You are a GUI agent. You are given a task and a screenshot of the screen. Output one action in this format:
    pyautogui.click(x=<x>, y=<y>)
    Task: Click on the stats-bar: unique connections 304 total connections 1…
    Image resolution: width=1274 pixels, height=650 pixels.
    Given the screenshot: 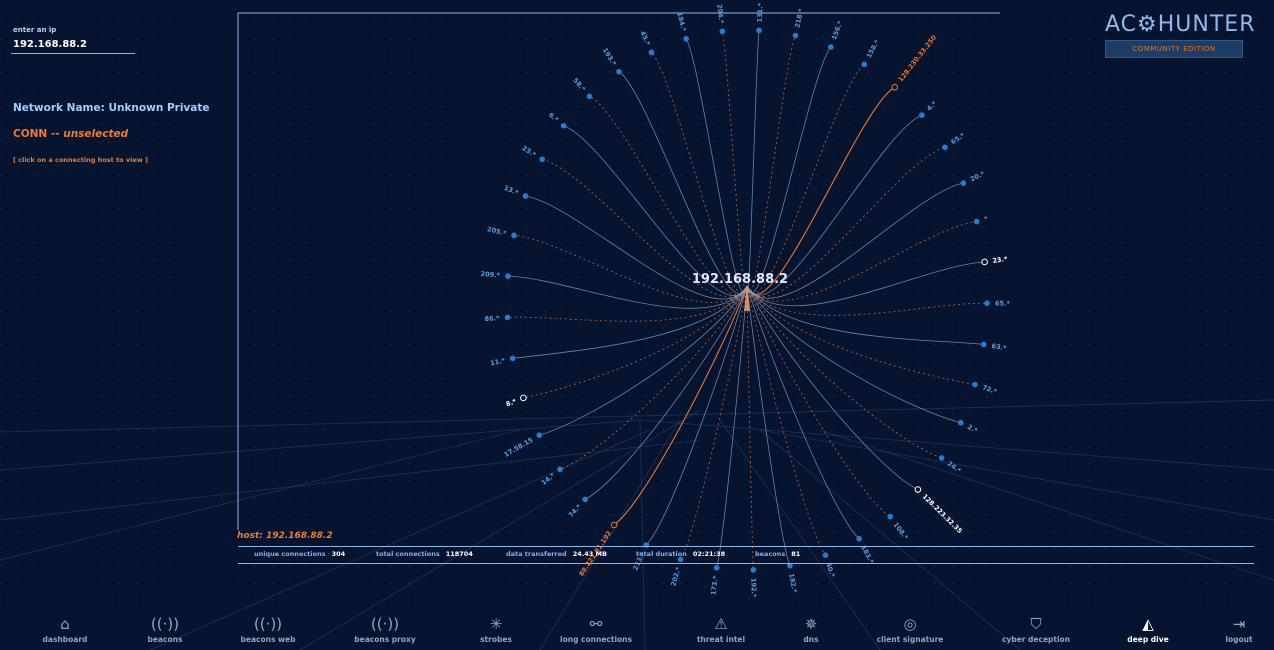 What is the action you would take?
    pyautogui.click(x=746, y=555)
    